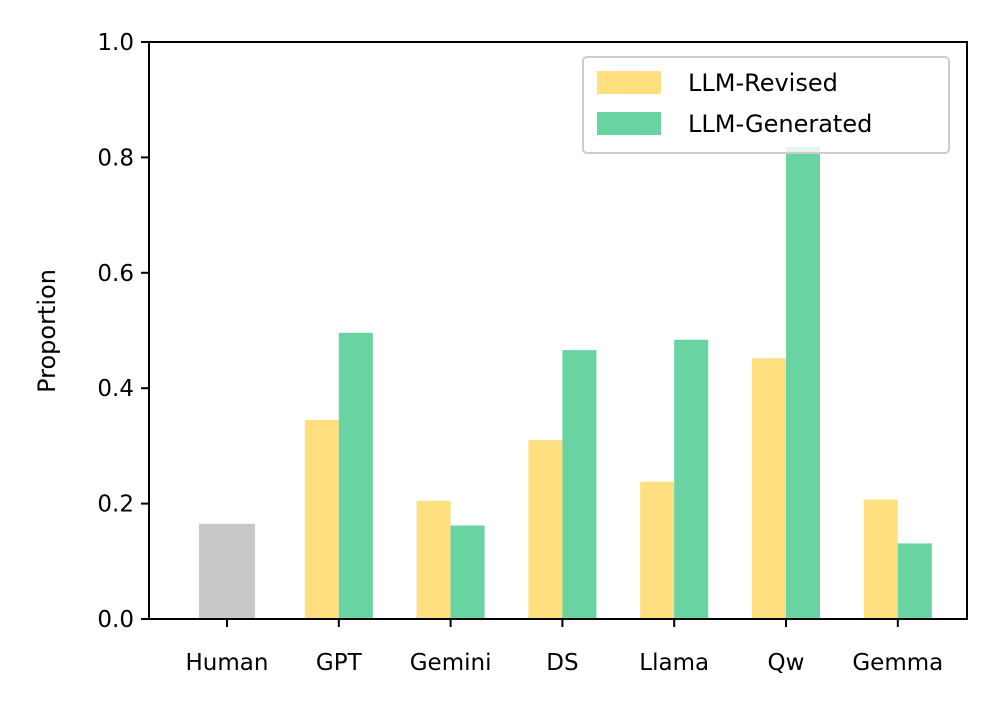 Image resolution: width=997 pixels, height=709 pixels. Describe the element at coordinates (467, 572) in the screenshot. I see `bar-llm-generated-gemini` at that location.